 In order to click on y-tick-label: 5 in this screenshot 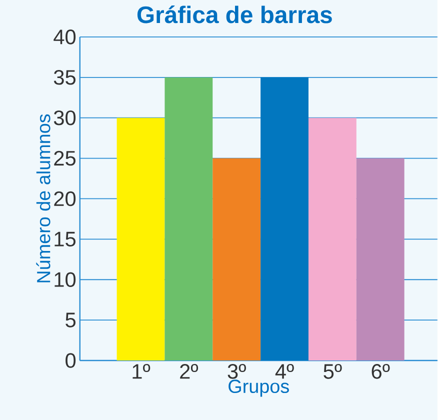, I will do `click(71, 320)`.